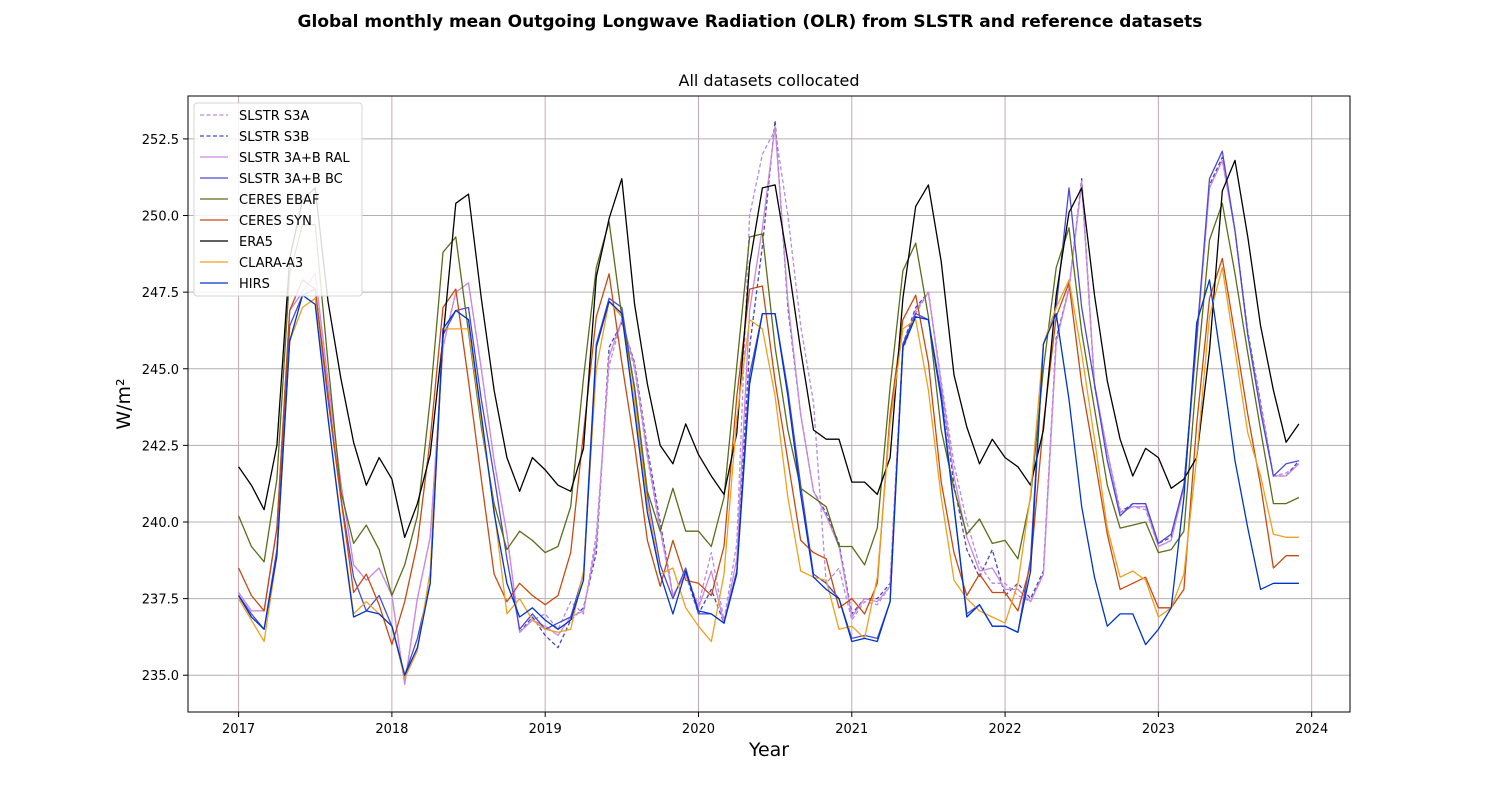  I want to click on x-tick-label: 2018, so click(391, 729).